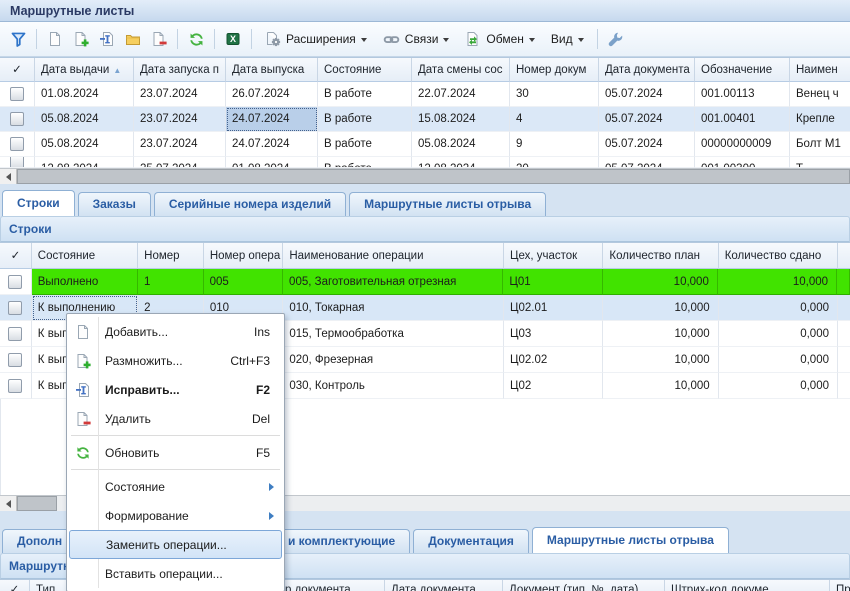 This screenshot has width=850, height=591. What do you see at coordinates (778, 256) in the screenshot?
I see `column-header-qty-done: Количество сдано` at bounding box center [778, 256].